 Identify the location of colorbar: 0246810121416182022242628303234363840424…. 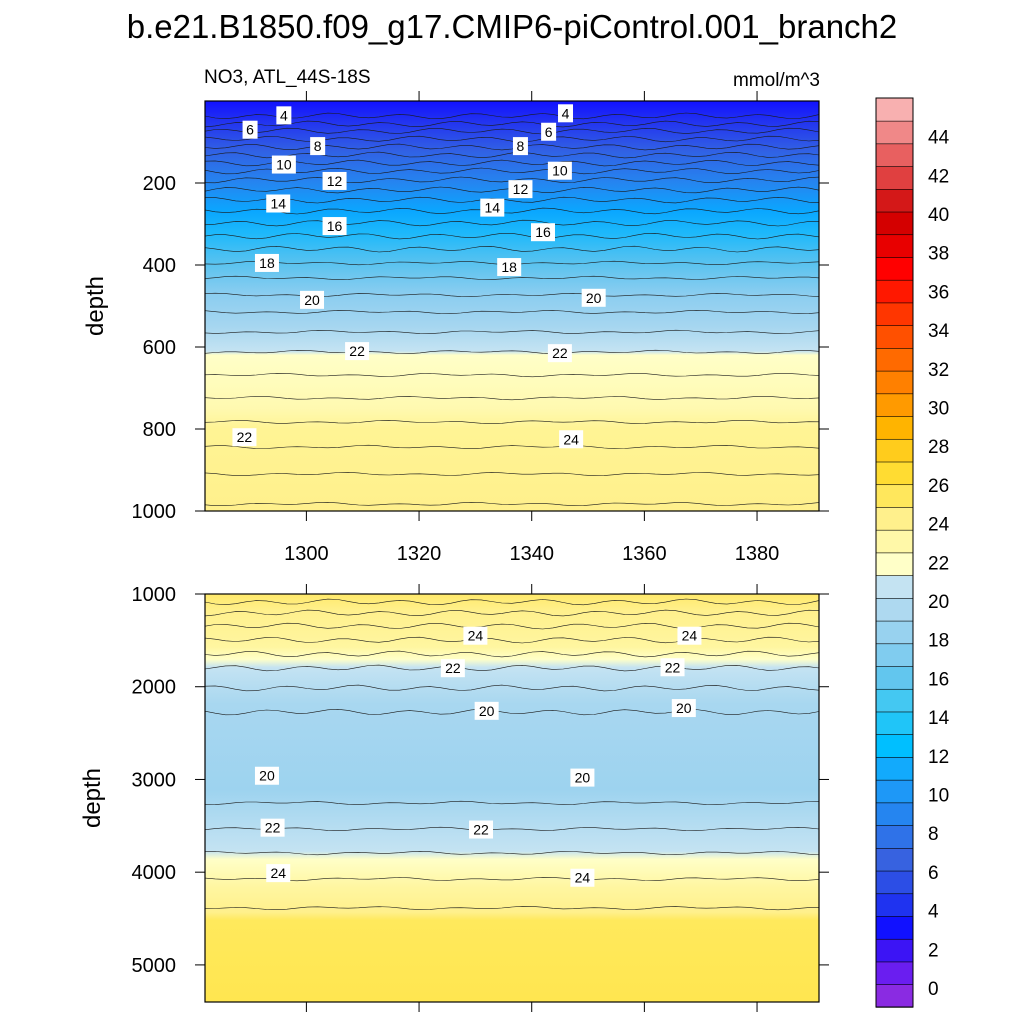
(912, 552).